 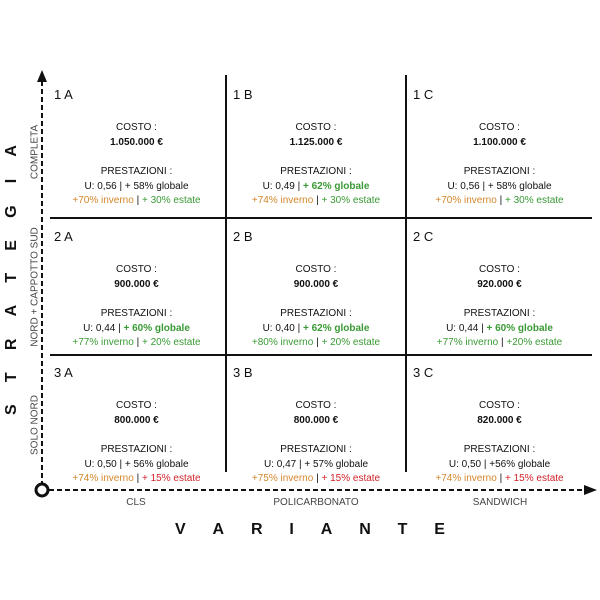 I want to click on seasonal-performance: +70% inverno | + 30% estate, so click(x=136, y=201).